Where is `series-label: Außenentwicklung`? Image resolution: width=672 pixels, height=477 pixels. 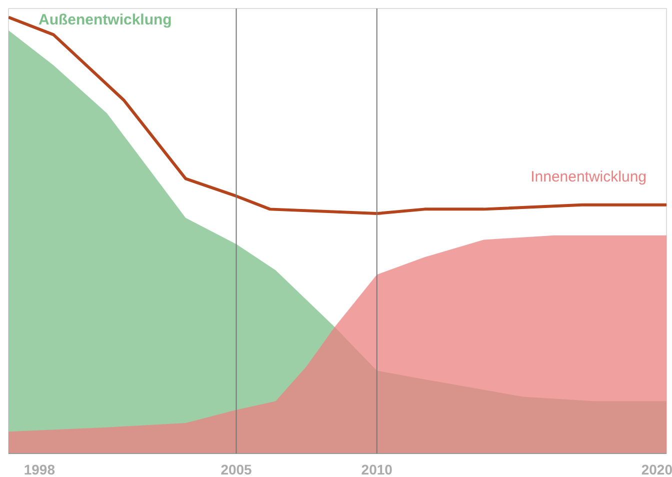 series-label: Außenentwicklung is located at coordinates (105, 19).